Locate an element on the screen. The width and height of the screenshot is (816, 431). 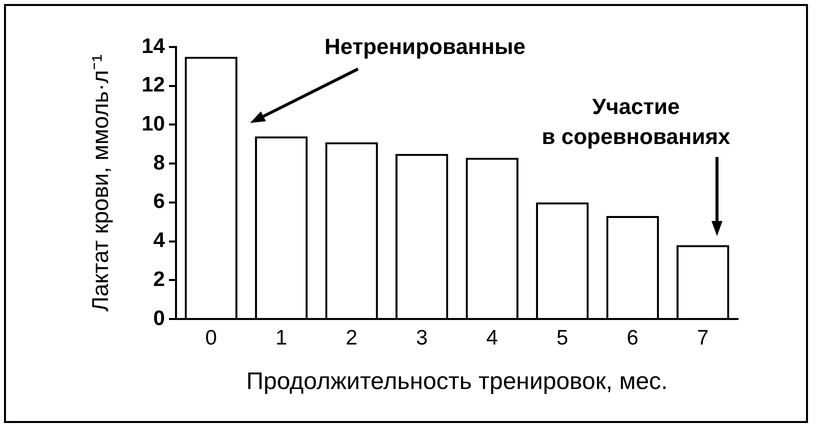
x-tick-label: 7 is located at coordinates (703, 338).